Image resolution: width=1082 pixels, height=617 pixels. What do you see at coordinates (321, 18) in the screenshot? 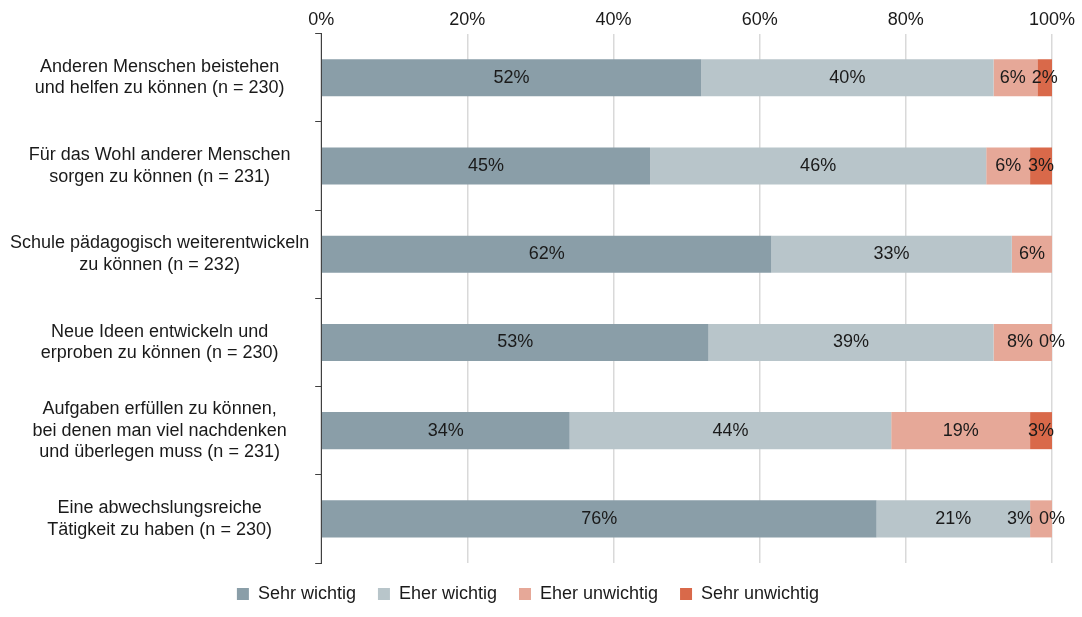
I see `x-tick-label: 0%` at bounding box center [321, 18].